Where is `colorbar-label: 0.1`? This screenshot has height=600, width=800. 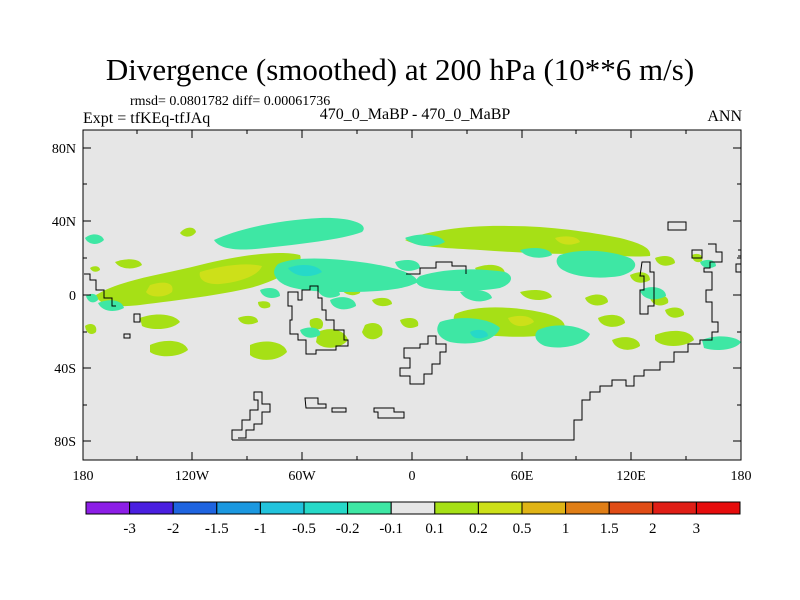
colorbar-label: 0.1 is located at coordinates (434, 529).